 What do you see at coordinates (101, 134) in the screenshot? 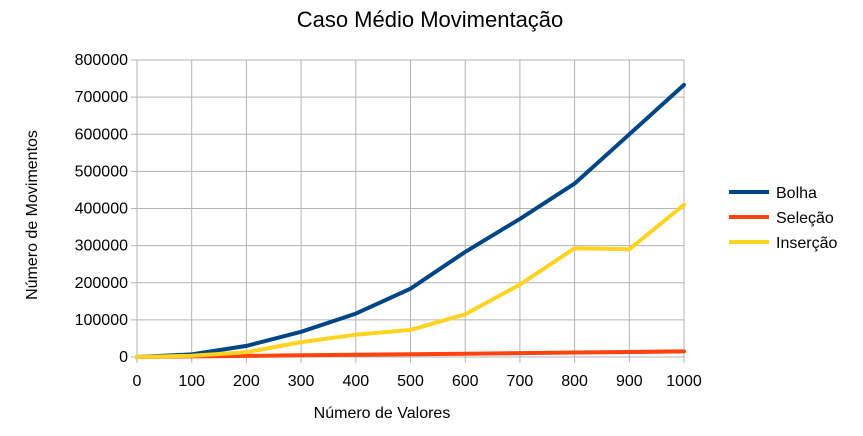
I see `y-tick-label: 600000` at bounding box center [101, 134].